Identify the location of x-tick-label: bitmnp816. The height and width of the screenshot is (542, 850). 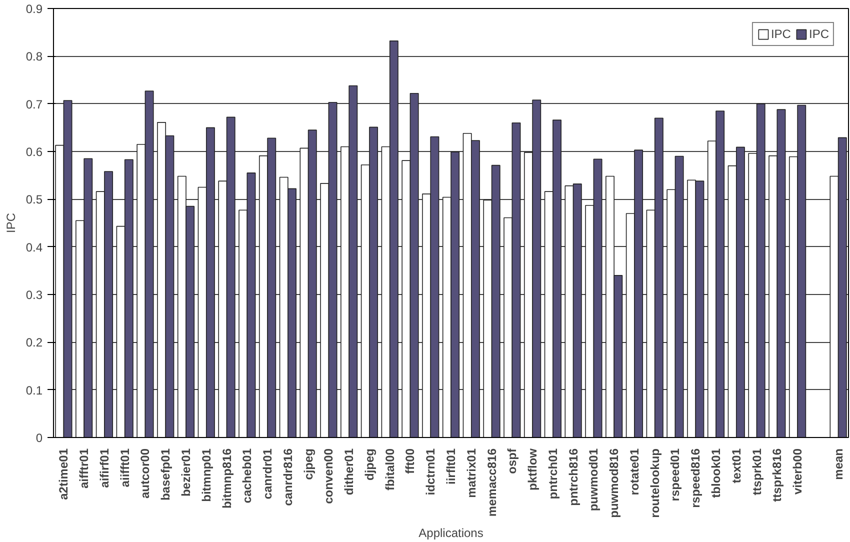
(227, 478).